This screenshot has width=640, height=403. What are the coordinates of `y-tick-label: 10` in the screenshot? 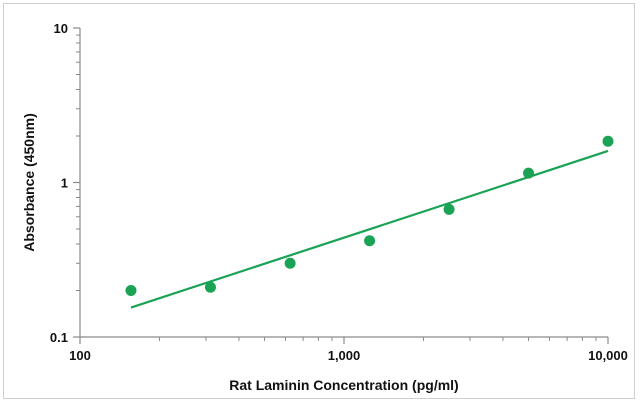 It's located at (61, 28).